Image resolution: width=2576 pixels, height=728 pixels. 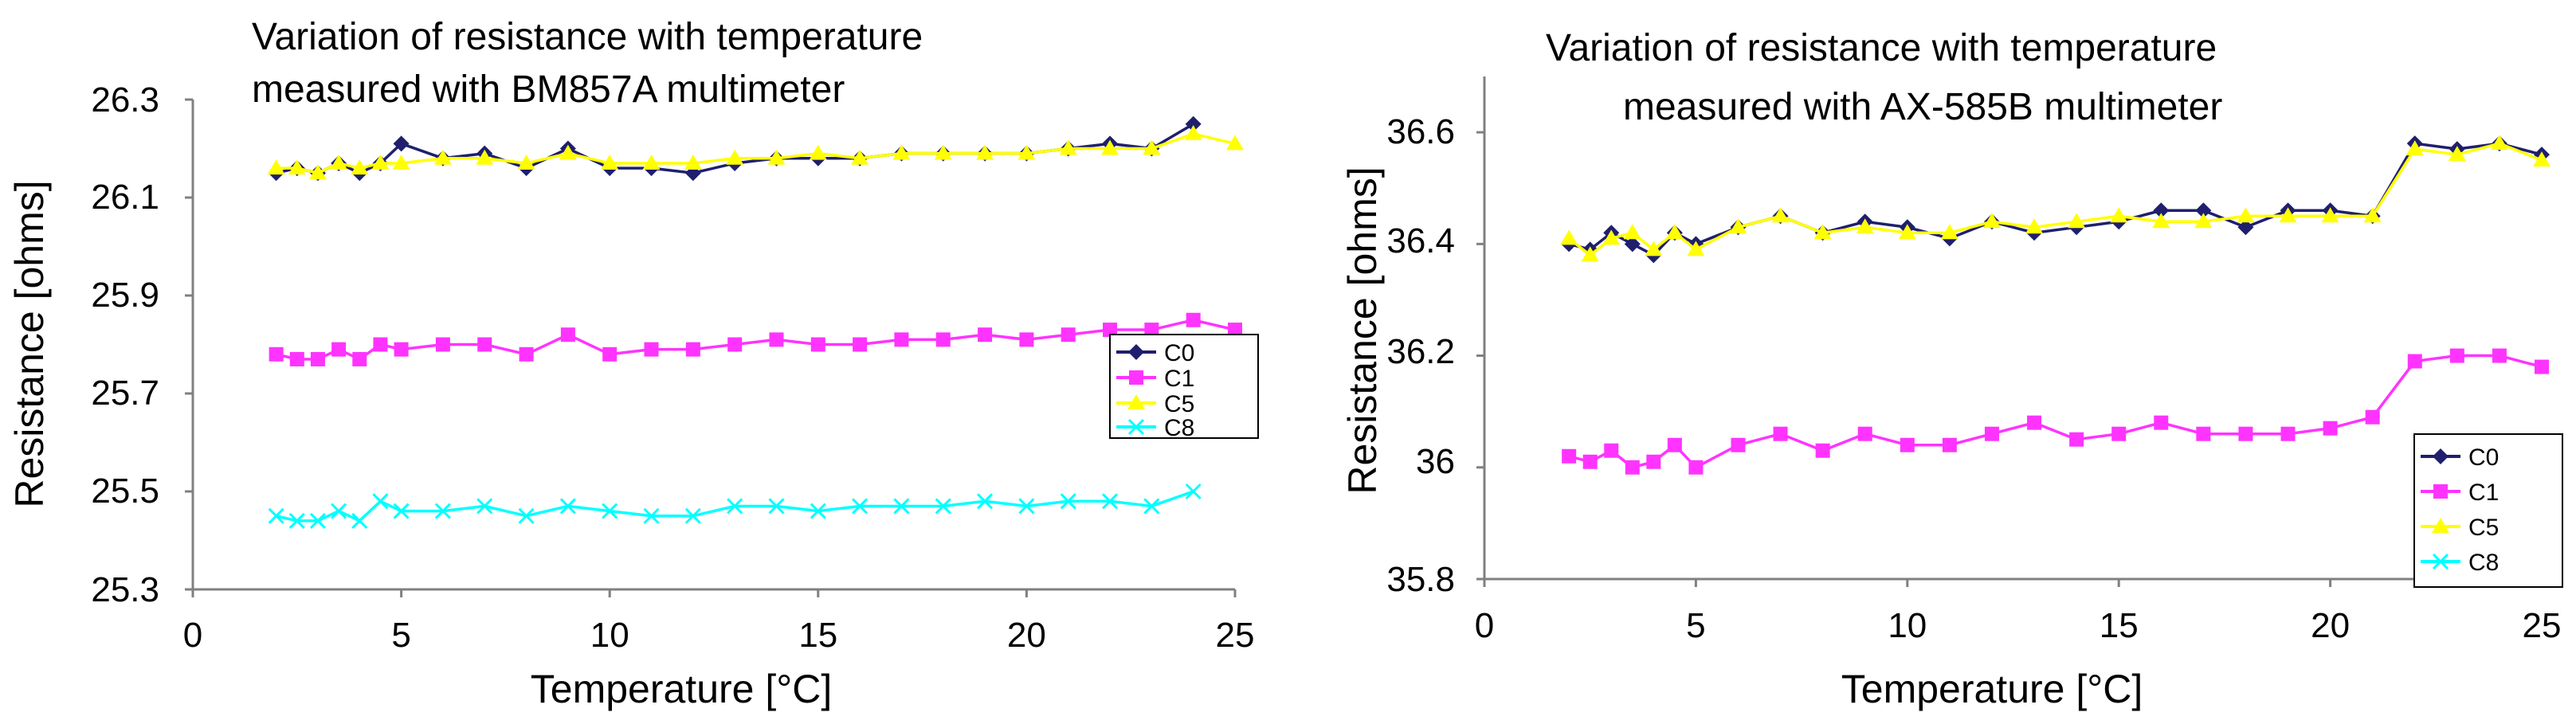 I want to click on y-axis: 36.6 36.4 36.2 36 35.8 Resistance [ohms], so click(x=1413, y=337).